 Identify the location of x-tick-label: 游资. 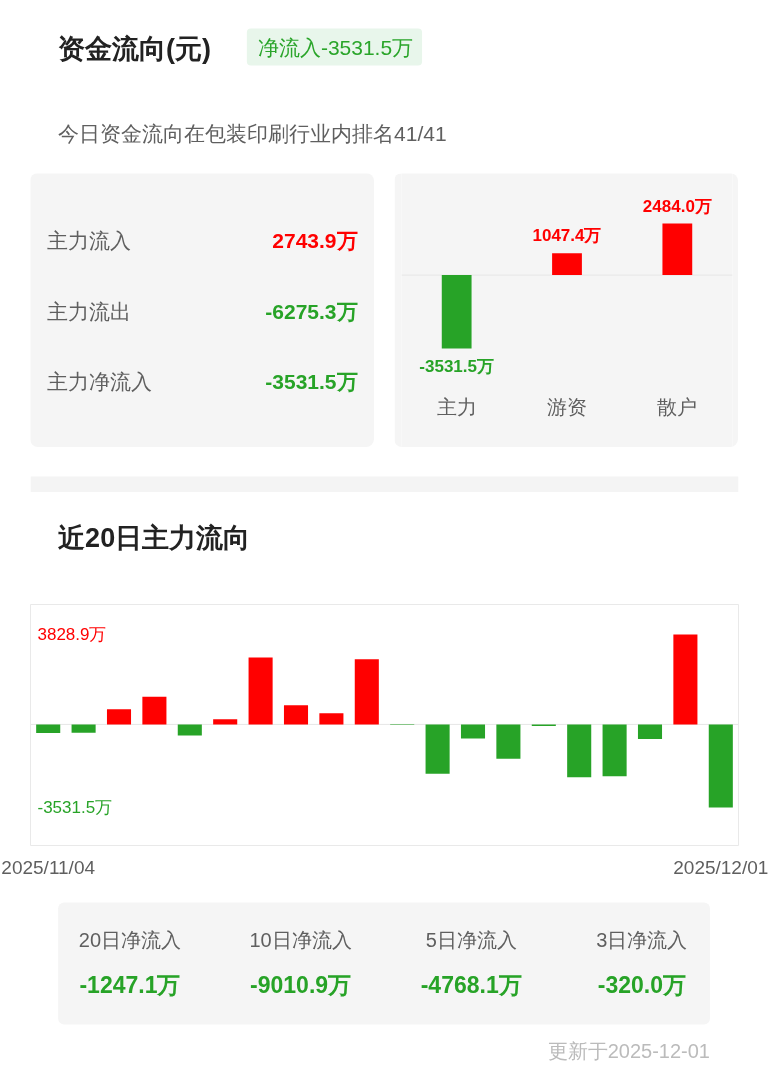
(567, 406).